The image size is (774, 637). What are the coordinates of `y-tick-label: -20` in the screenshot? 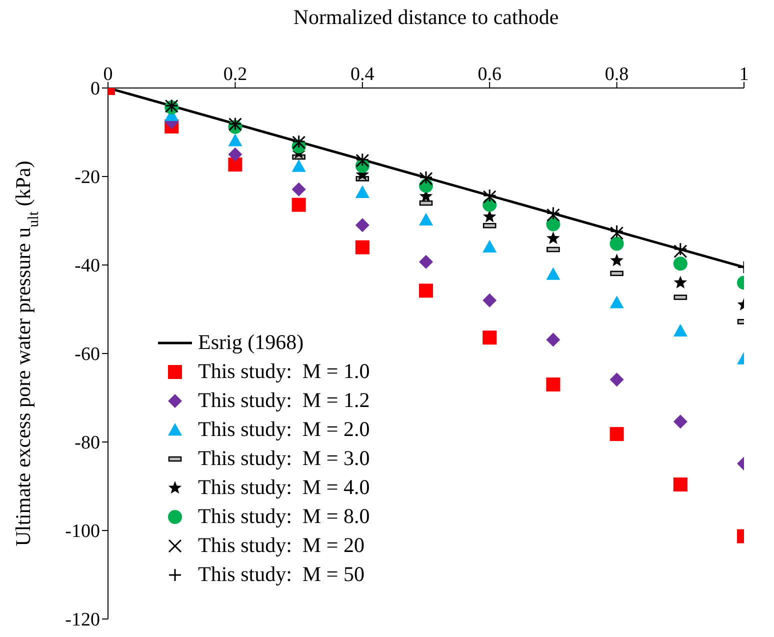 It's located at (87, 177).